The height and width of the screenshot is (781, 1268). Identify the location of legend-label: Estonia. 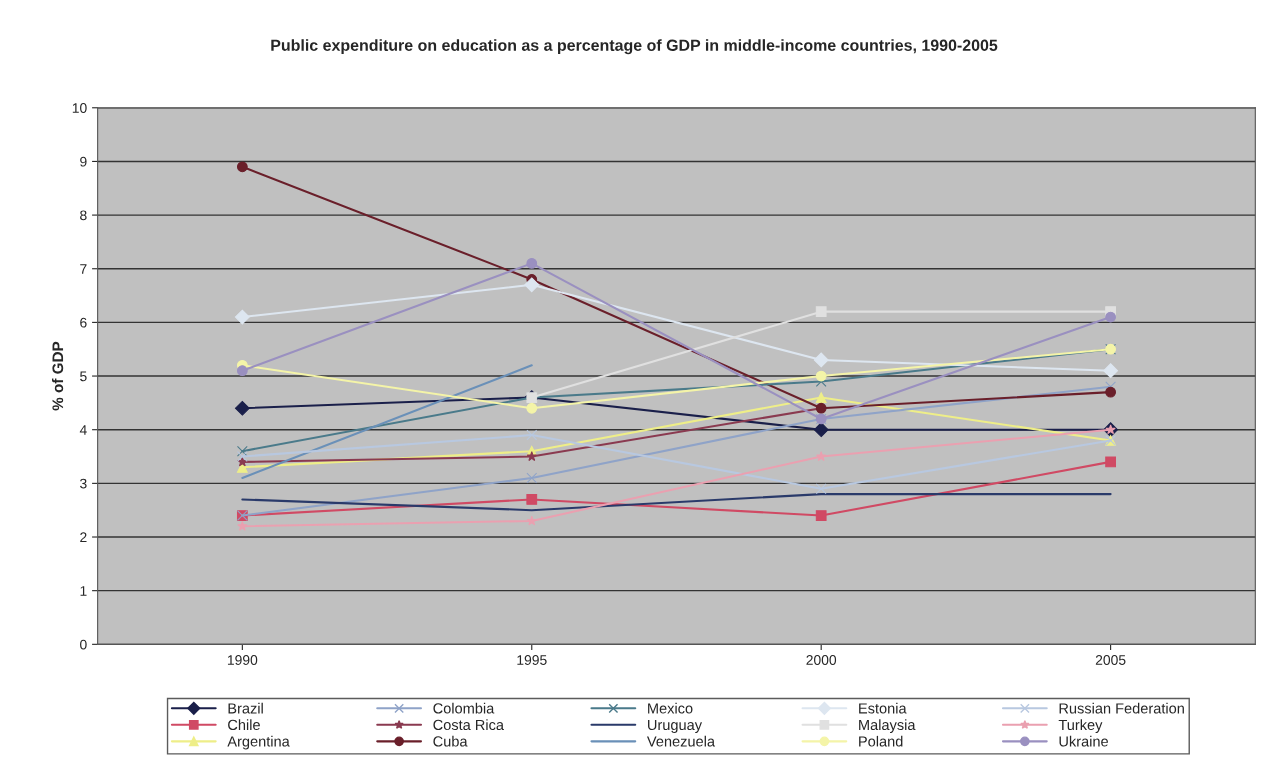
(883, 708).